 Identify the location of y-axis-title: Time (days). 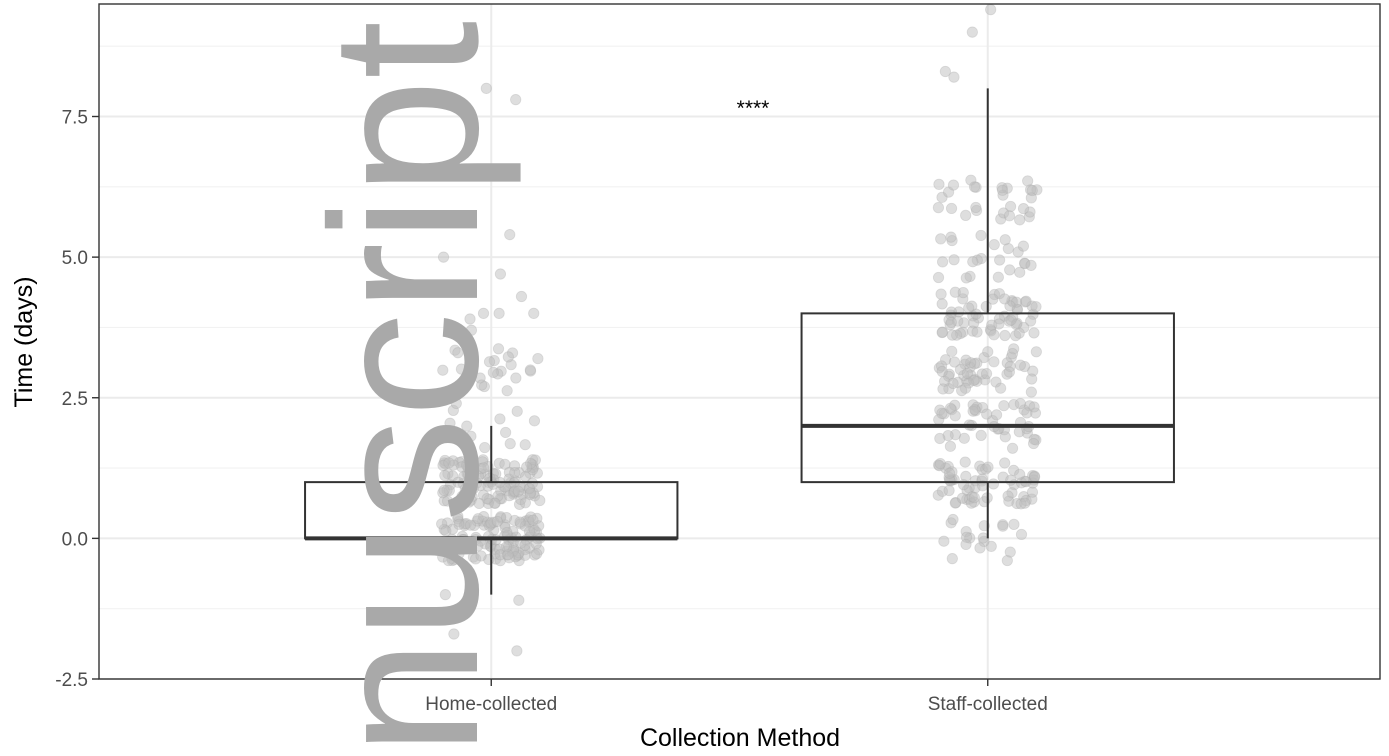
(24, 341).